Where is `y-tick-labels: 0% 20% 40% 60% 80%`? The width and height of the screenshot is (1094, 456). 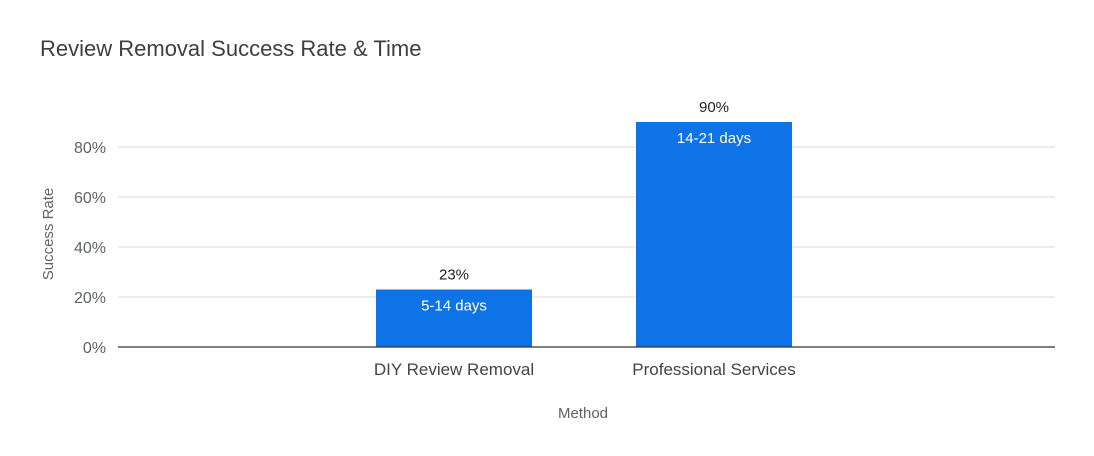
y-tick-labels: 0% 20% 40% 60% 80% is located at coordinates (90, 248).